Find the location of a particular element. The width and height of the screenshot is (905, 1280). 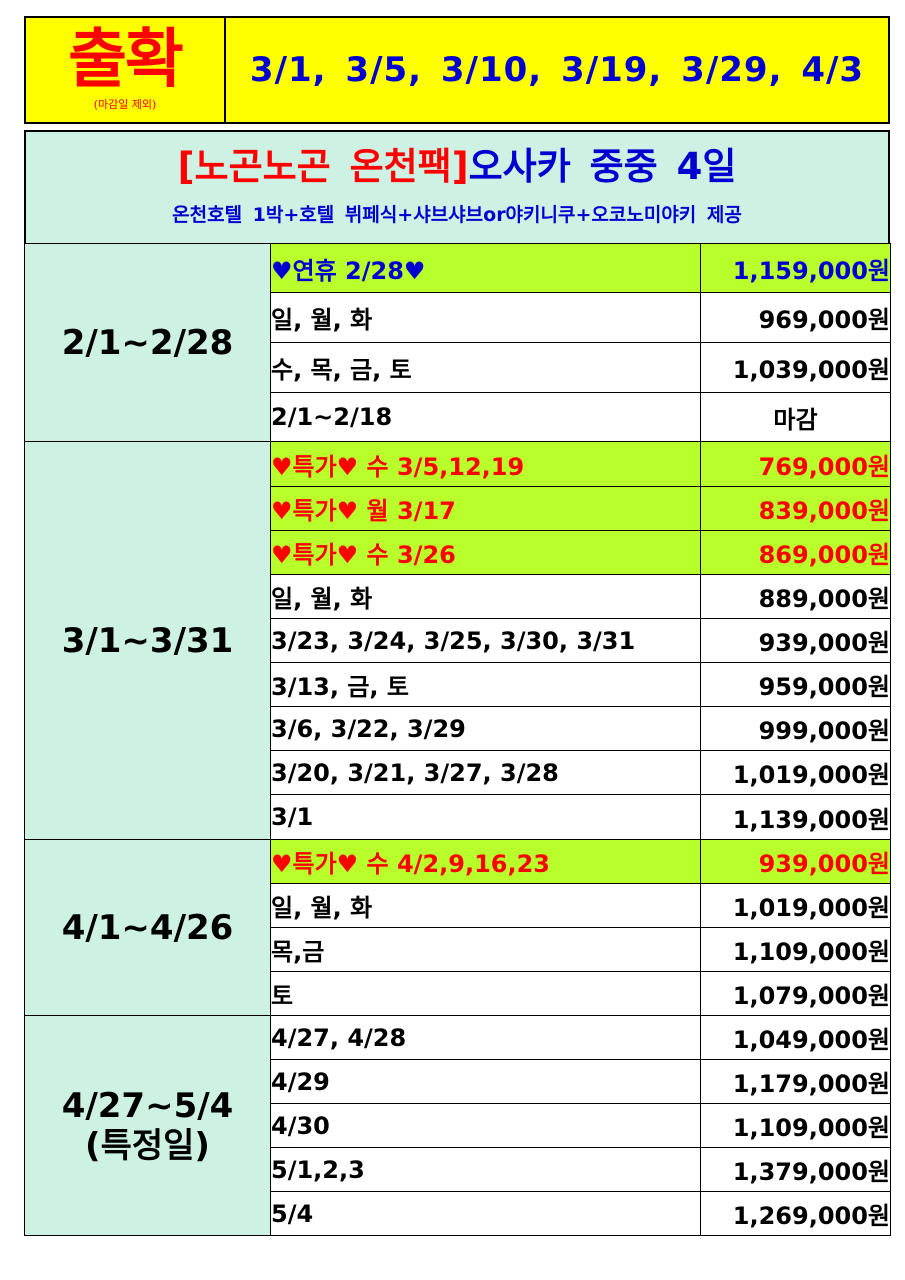

confirmed-departure-box: 출확 (마감일 제외) is located at coordinates (126, 70).